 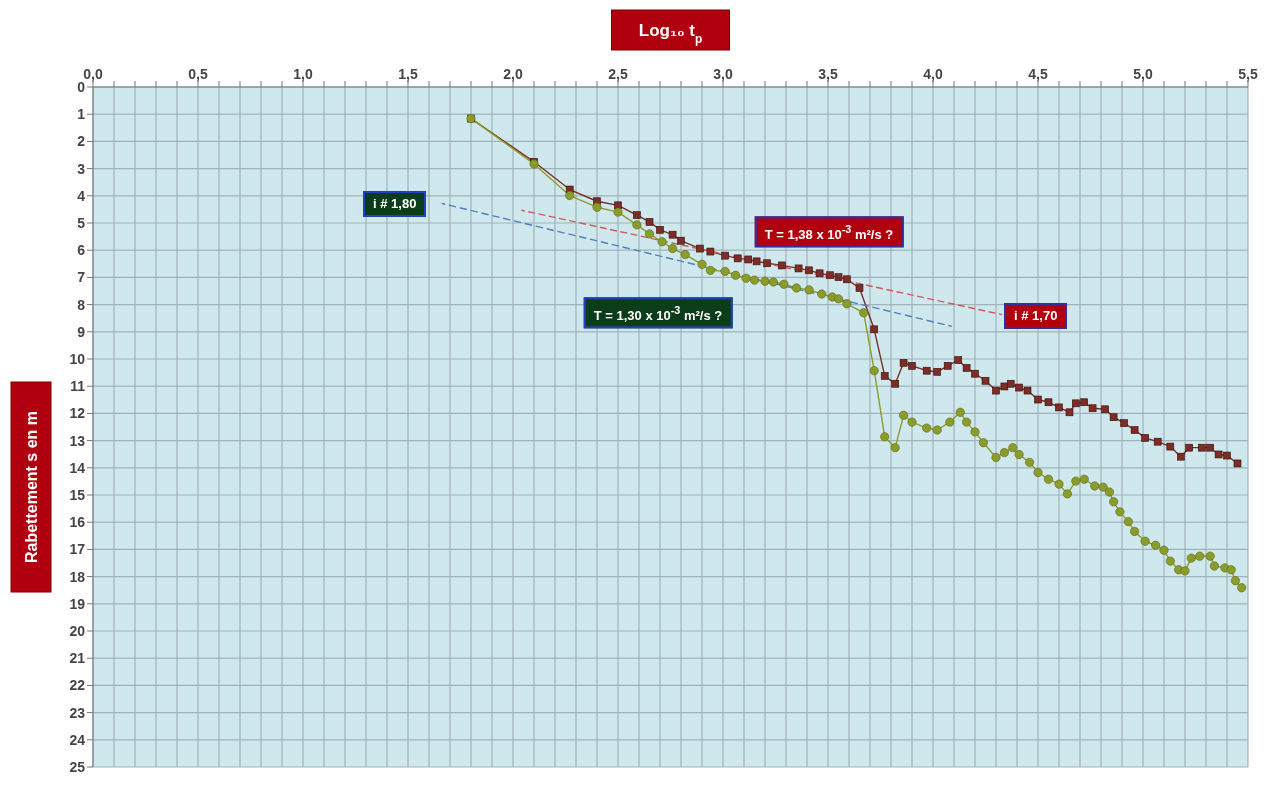 What do you see at coordinates (829, 232) in the screenshot?
I see `annotation: T = 1,38 x 10$^{-3}$ m²/s ?` at bounding box center [829, 232].